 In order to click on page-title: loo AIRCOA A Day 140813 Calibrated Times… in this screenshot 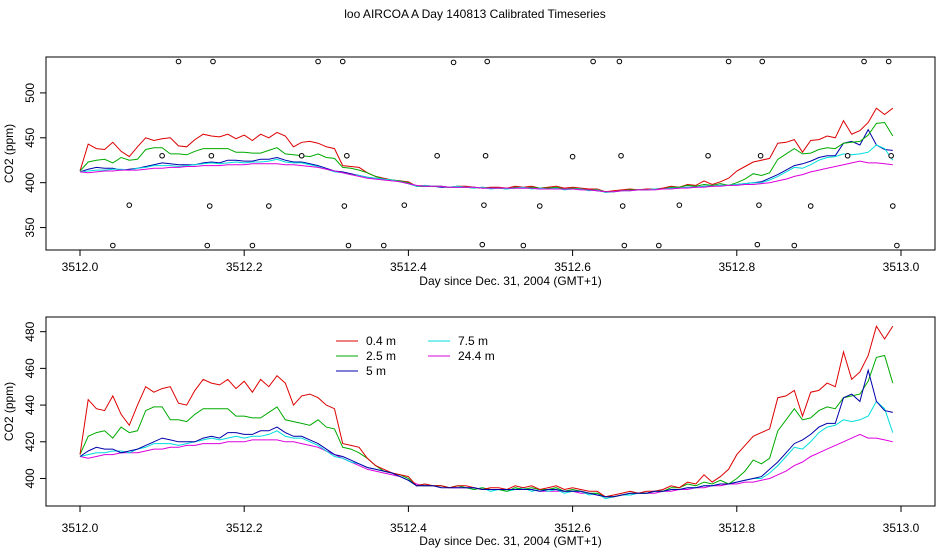, I will do `click(475, 14)`.